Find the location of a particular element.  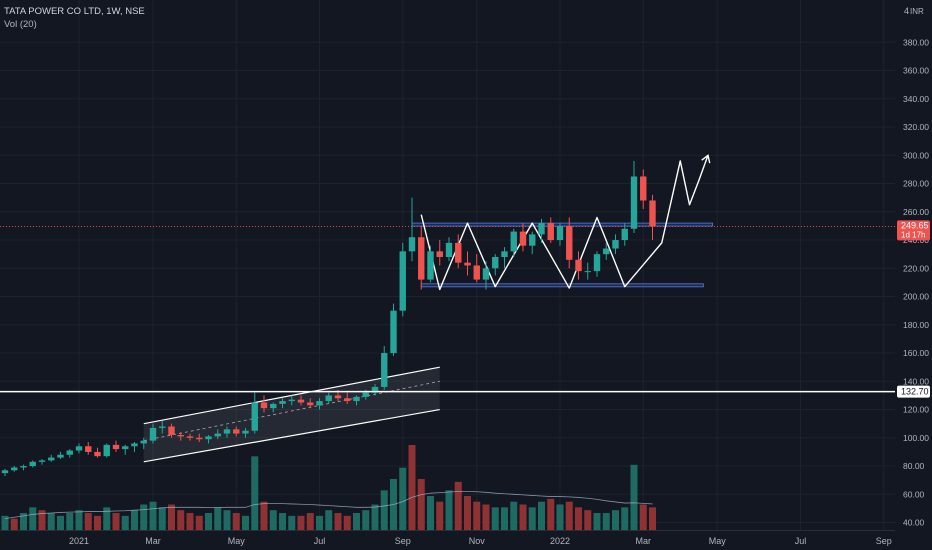

price-tick-label: 360.00 is located at coordinates (916, 71).